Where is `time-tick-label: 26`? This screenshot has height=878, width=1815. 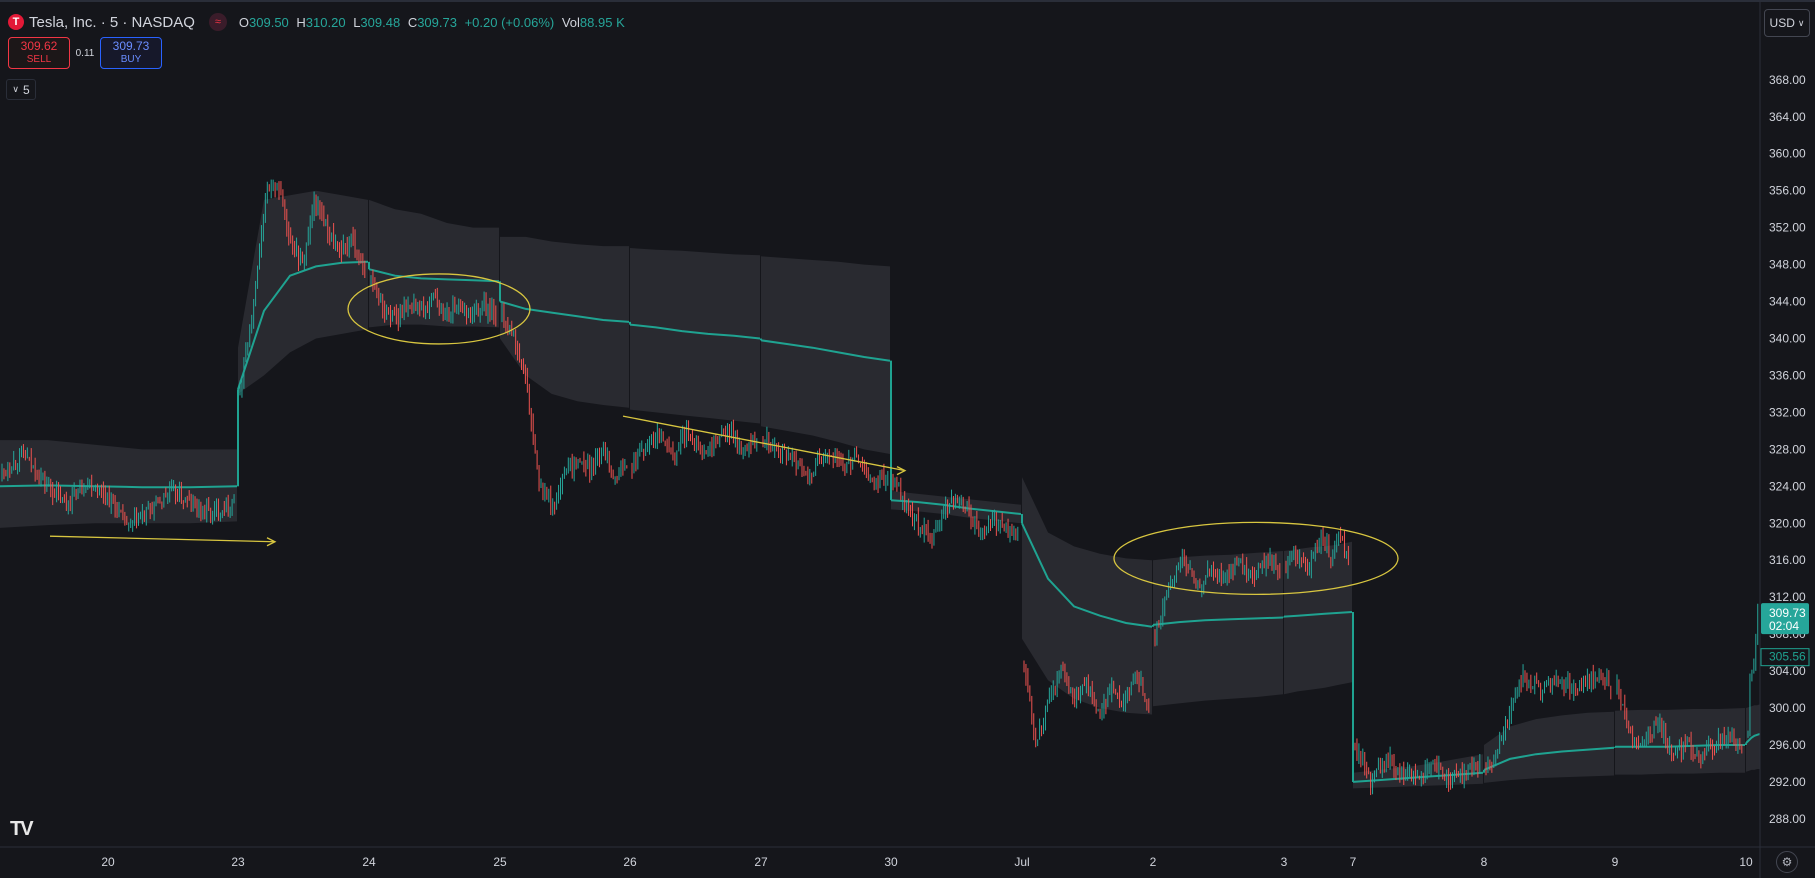
time-tick-label: 26 is located at coordinates (630, 862).